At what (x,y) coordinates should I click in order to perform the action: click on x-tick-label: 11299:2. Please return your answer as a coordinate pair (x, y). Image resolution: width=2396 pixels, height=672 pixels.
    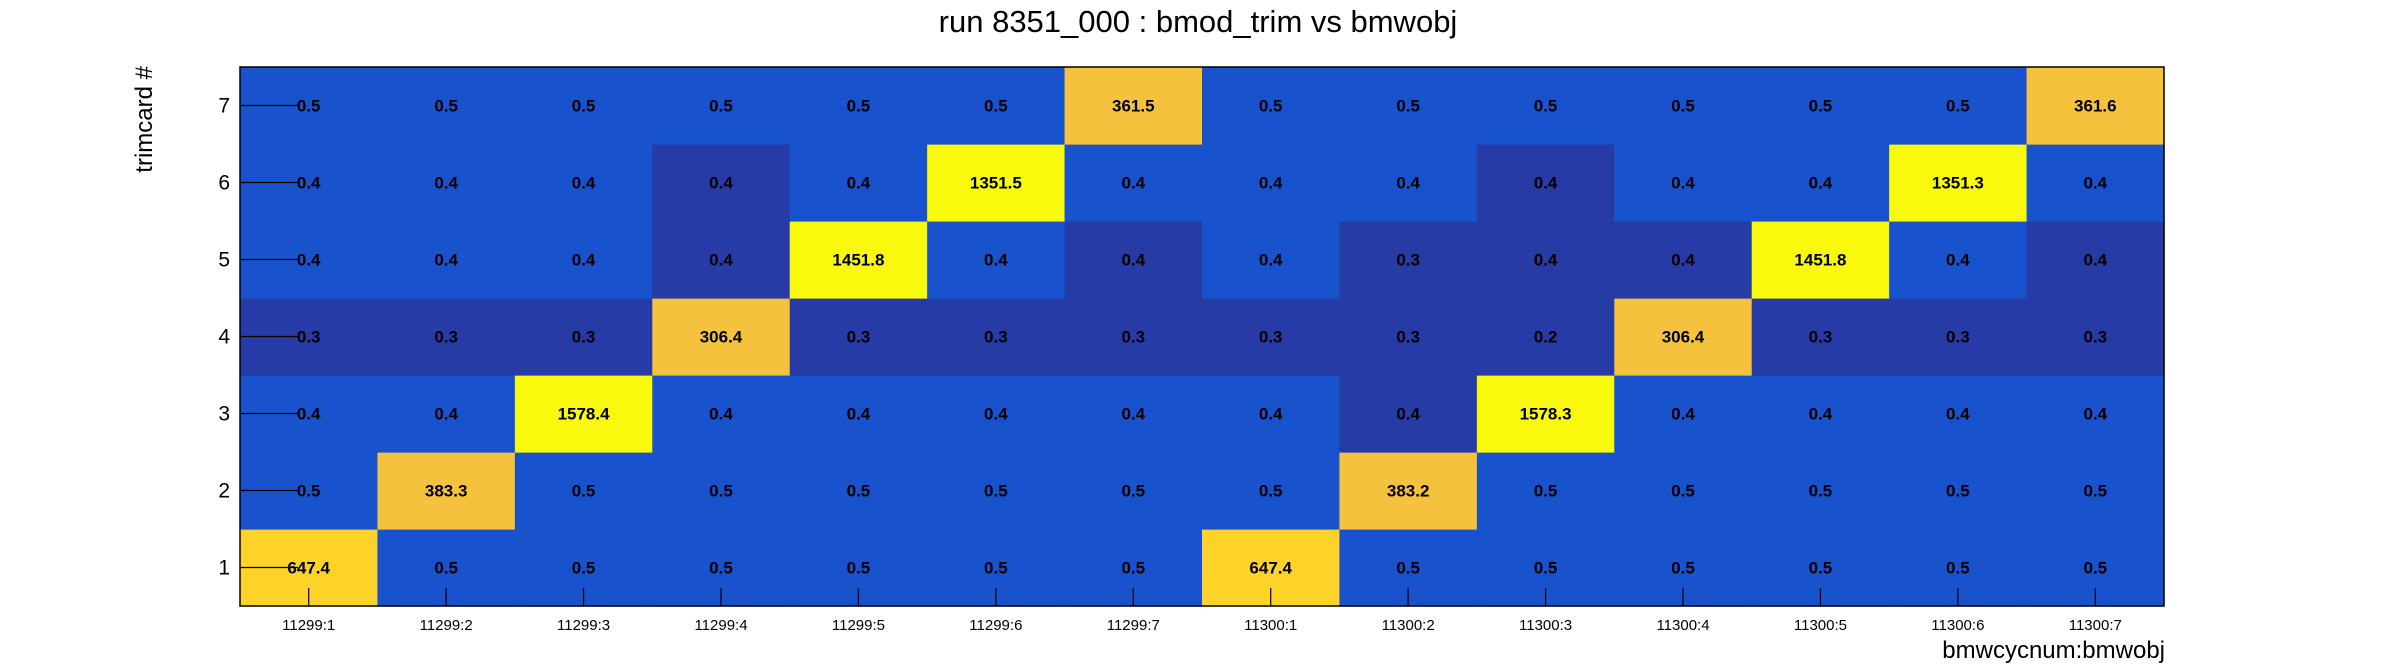
    Looking at the image, I should click on (446, 625).